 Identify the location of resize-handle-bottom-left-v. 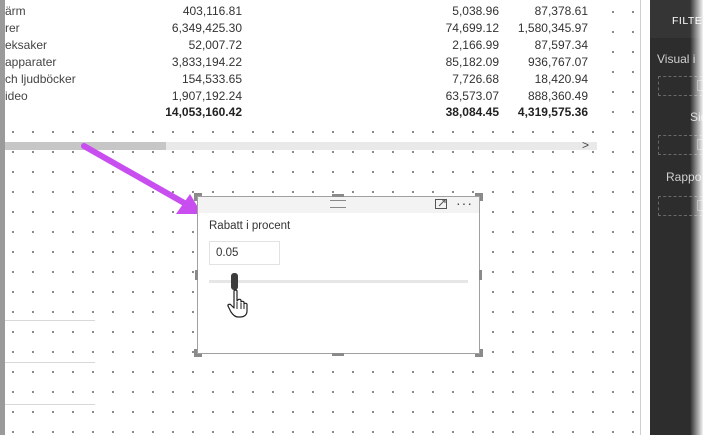
(195, 353).